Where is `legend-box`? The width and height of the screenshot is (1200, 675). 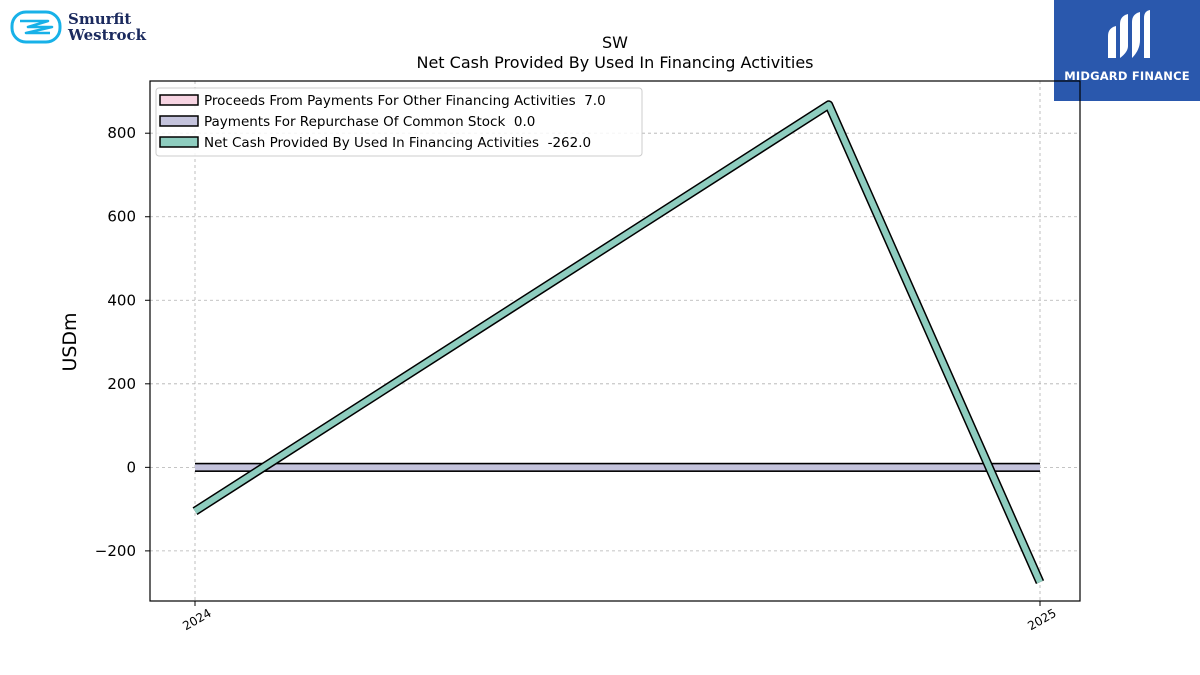
legend-box is located at coordinates (399, 122).